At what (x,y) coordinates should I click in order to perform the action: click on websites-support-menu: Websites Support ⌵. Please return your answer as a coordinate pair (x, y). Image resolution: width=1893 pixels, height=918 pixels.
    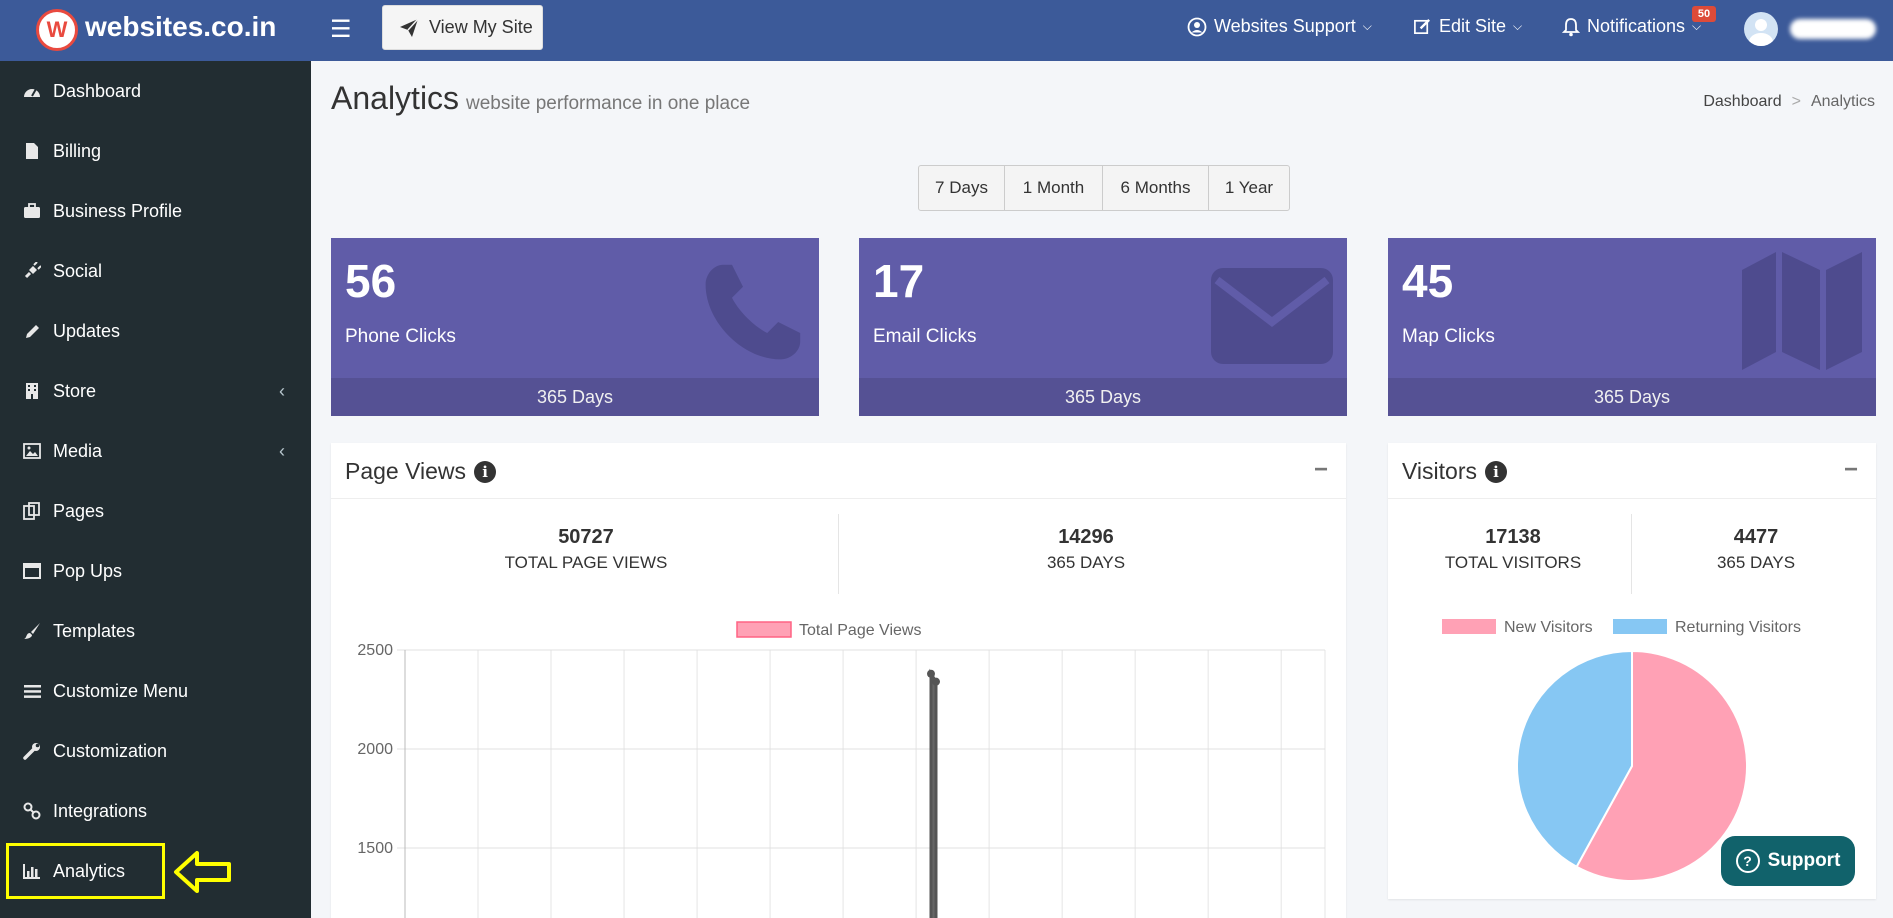
    Looking at the image, I should click on (1279, 26).